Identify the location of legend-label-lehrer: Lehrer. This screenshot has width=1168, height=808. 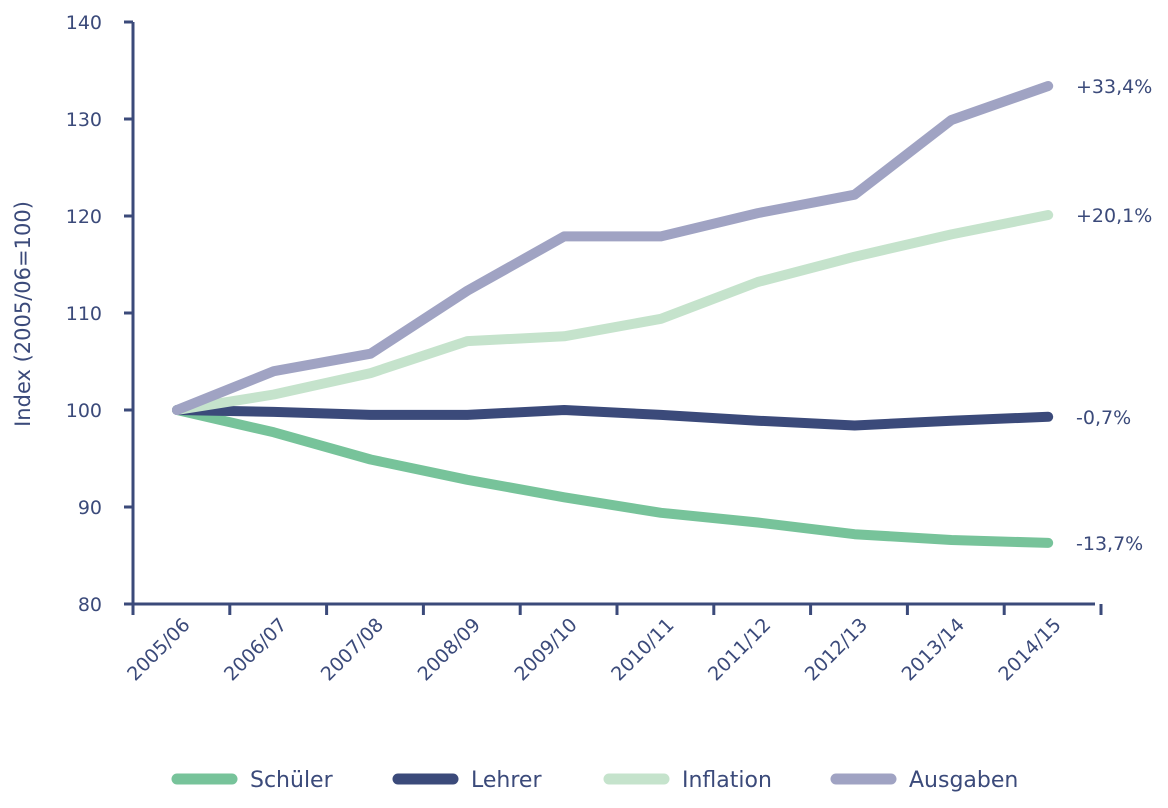
(506, 780).